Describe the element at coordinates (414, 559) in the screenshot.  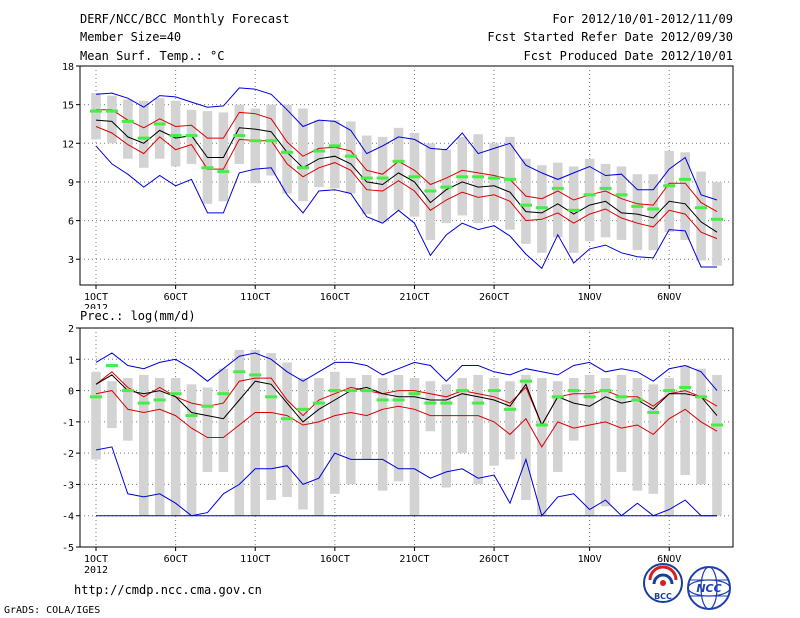
I see `prec-xtick-label: 21OCT` at that location.